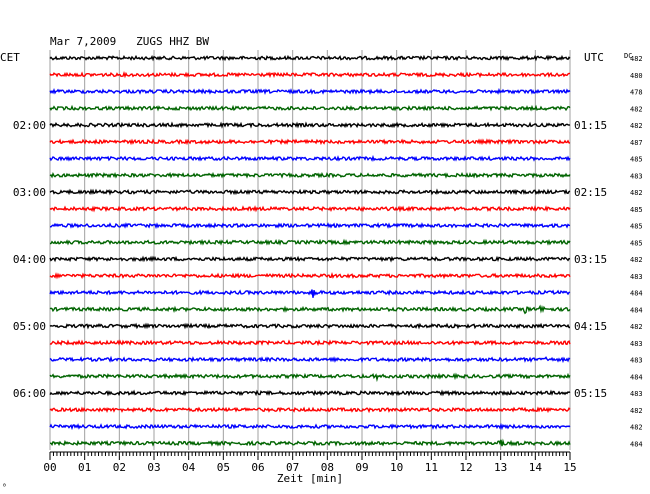 The image size is (650, 494). What do you see at coordinates (310, 462) in the screenshot?
I see `x-axis: 00 01 02 03 04 05 06 07 08 09 10 11 12 13 14 15` at bounding box center [310, 462].